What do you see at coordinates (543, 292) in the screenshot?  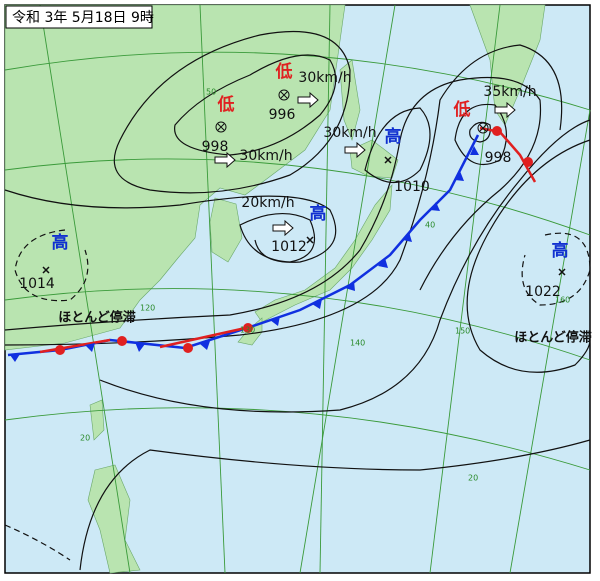 I see `pressure-label: 1022` at bounding box center [543, 292].